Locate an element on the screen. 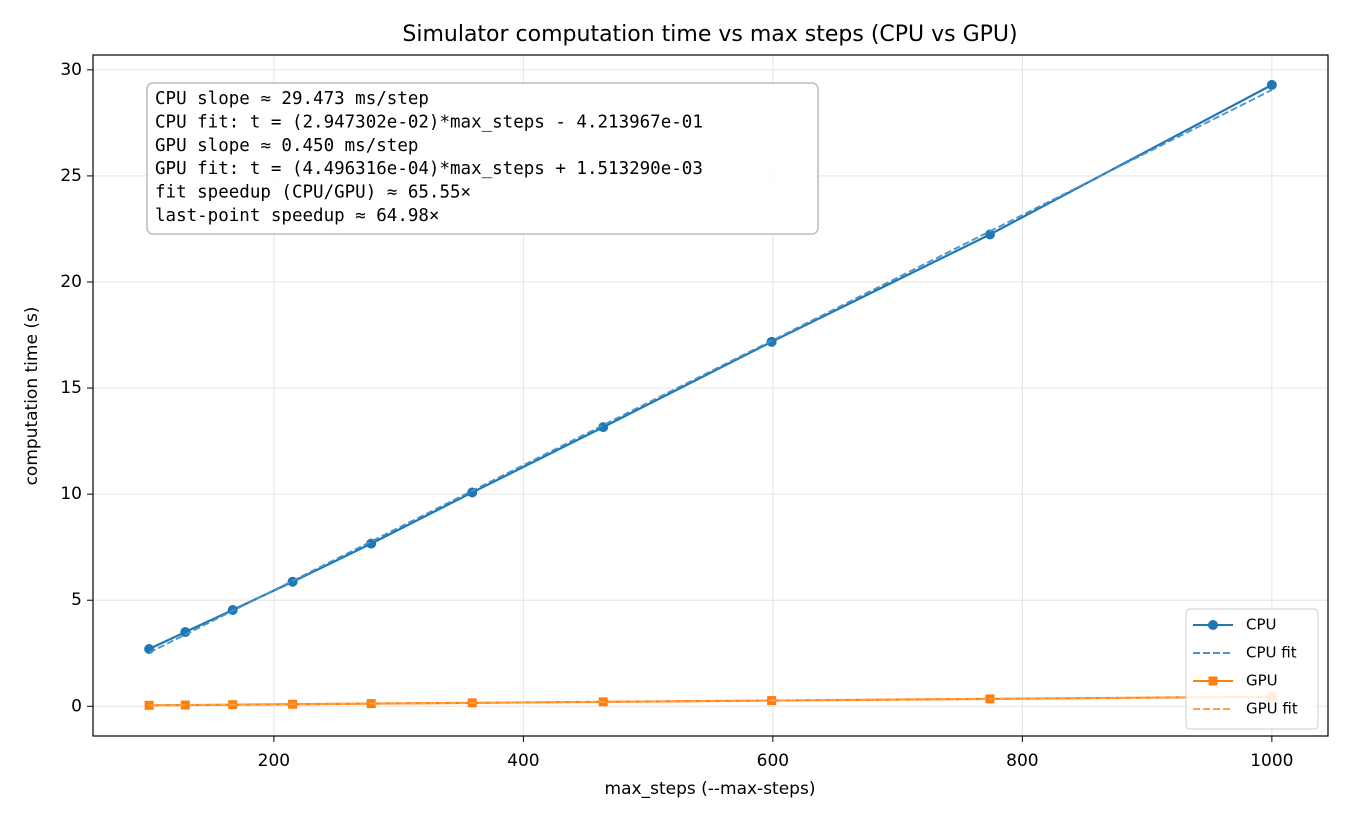 This screenshot has width=1350, height=825. x-tick-label: 200 is located at coordinates (274, 761).